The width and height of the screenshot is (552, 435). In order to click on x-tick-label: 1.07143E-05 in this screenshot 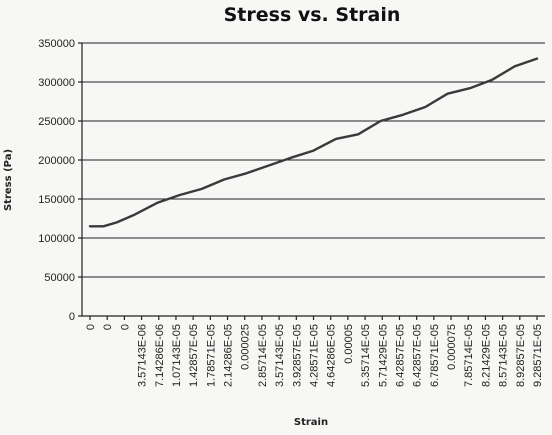, I will do `click(177, 355)`.